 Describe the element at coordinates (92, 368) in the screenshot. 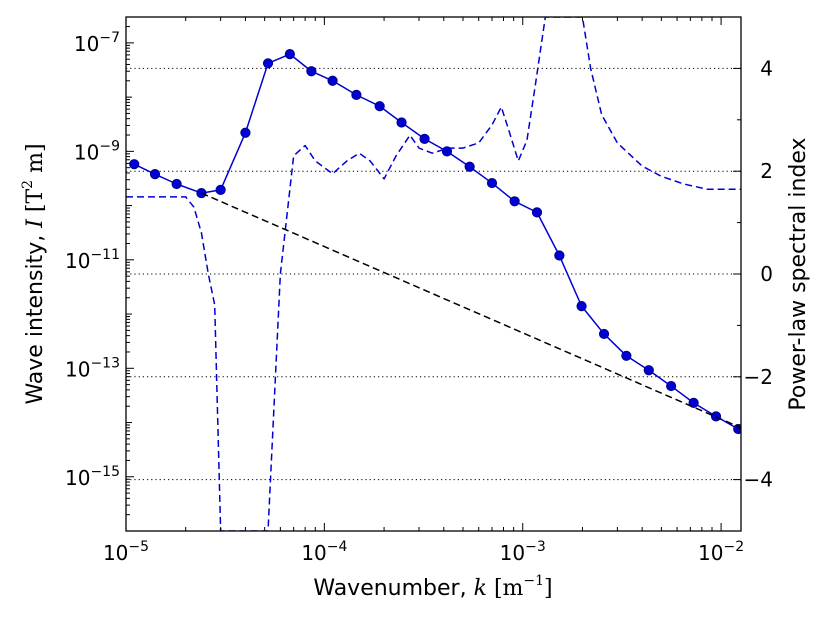

I see `y-left-tick-label: 10⁻¹³` at that location.